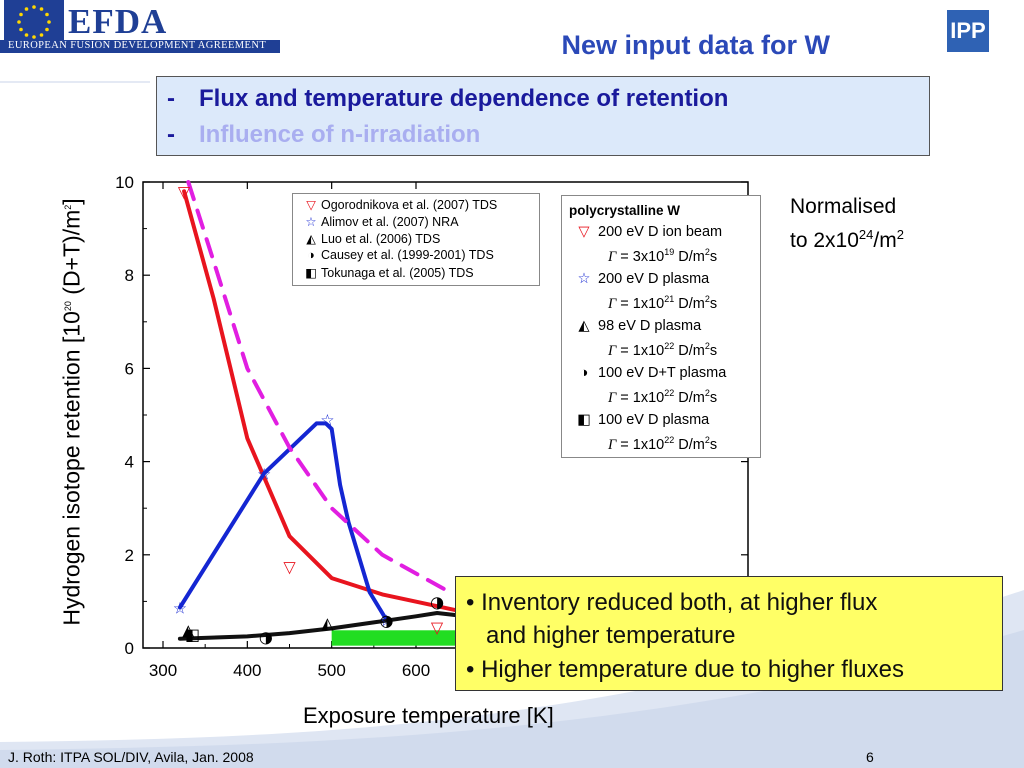  I want to click on normalisation-note: Normalised to 2x1024/m2, so click(847, 224).